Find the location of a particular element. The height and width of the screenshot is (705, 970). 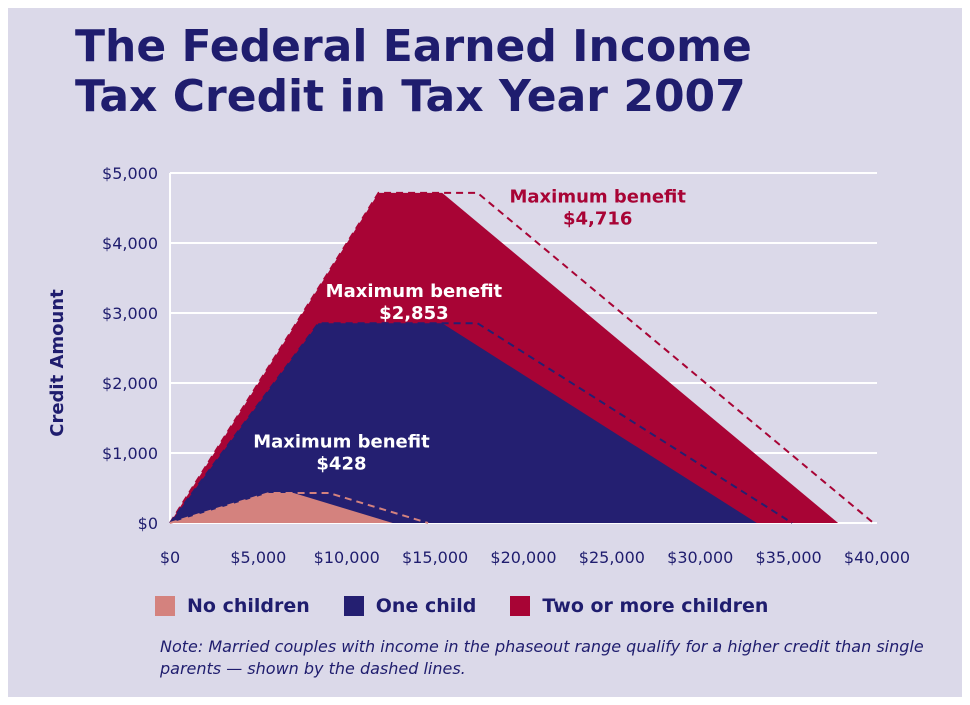

annotation-value: $2,853 is located at coordinates (413, 313).